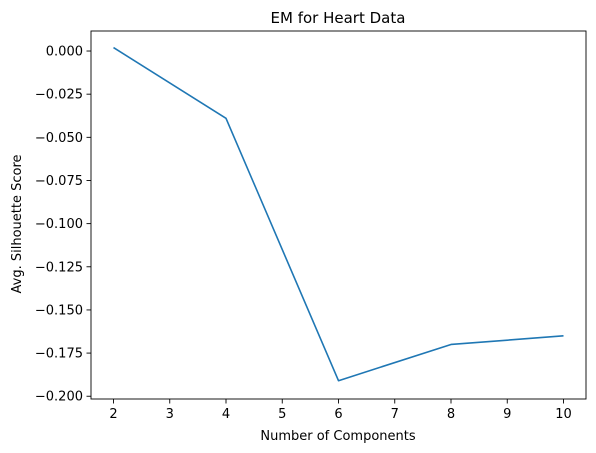 This screenshot has height=453, width=596. What do you see at coordinates (59, 267) in the screenshot?
I see `y-tick-label: −0.125` at bounding box center [59, 267].